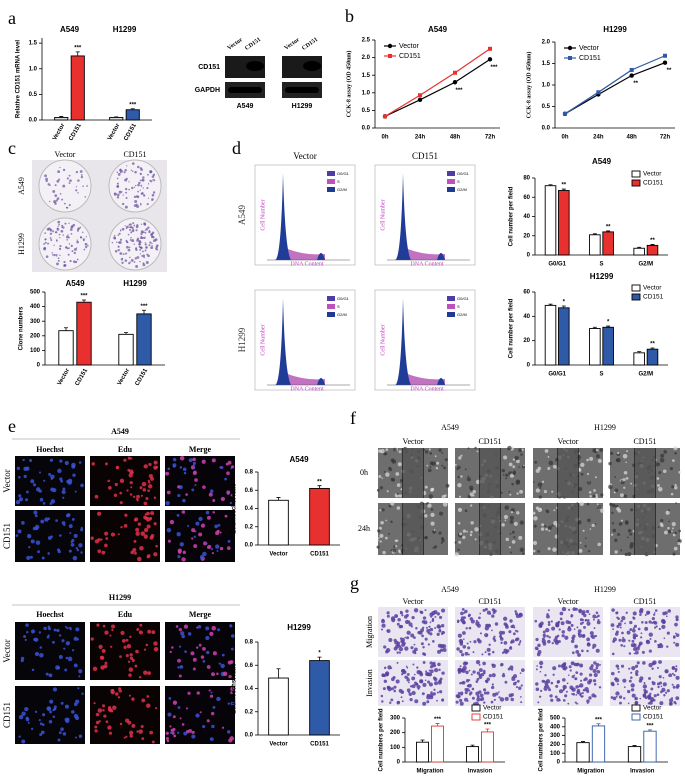 This screenshot has width=685, height=777. What do you see at coordinates (305, 215) in the screenshot?
I see `histogram-frame` at bounding box center [305, 215].